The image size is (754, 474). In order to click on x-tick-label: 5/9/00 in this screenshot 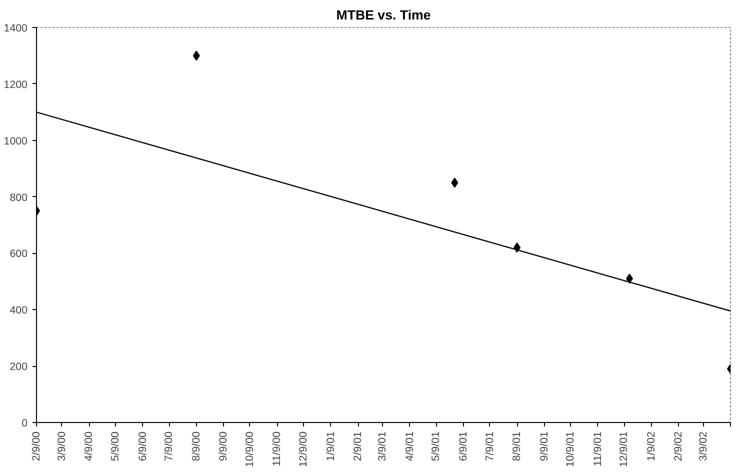, I will do `click(116, 446)`.